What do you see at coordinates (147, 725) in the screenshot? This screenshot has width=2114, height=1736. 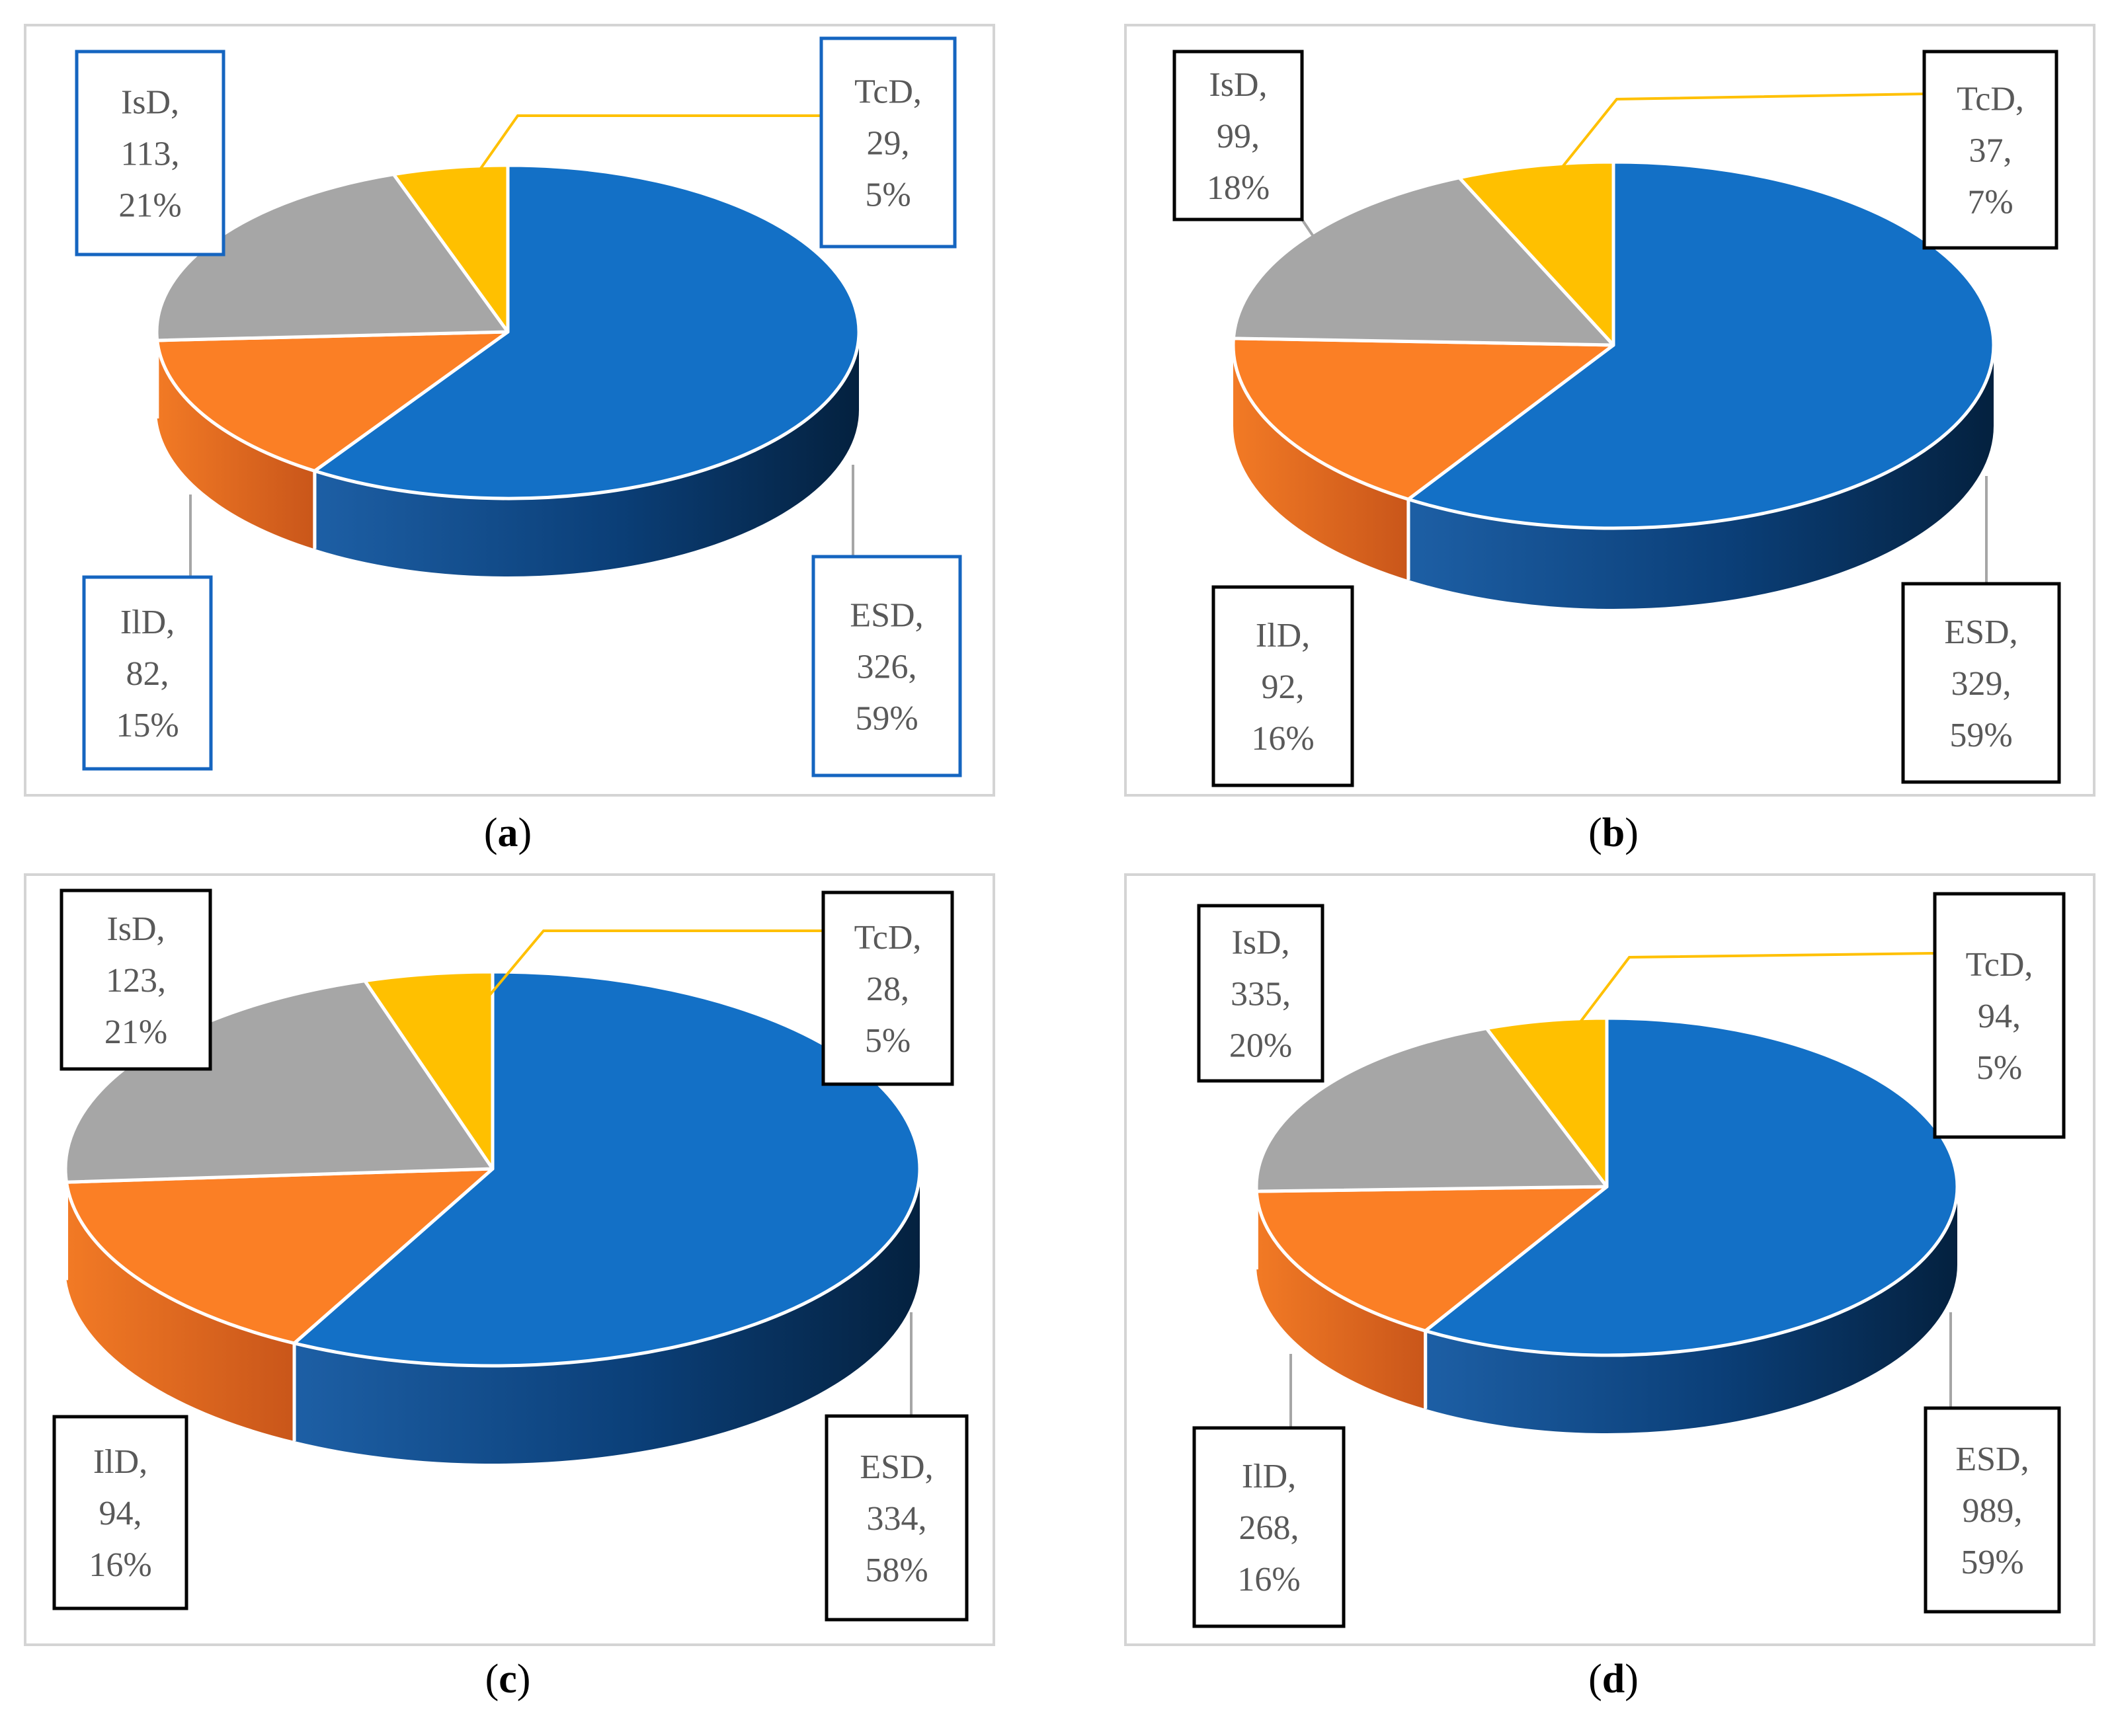 I see `data-label-percent: 15%` at bounding box center [147, 725].